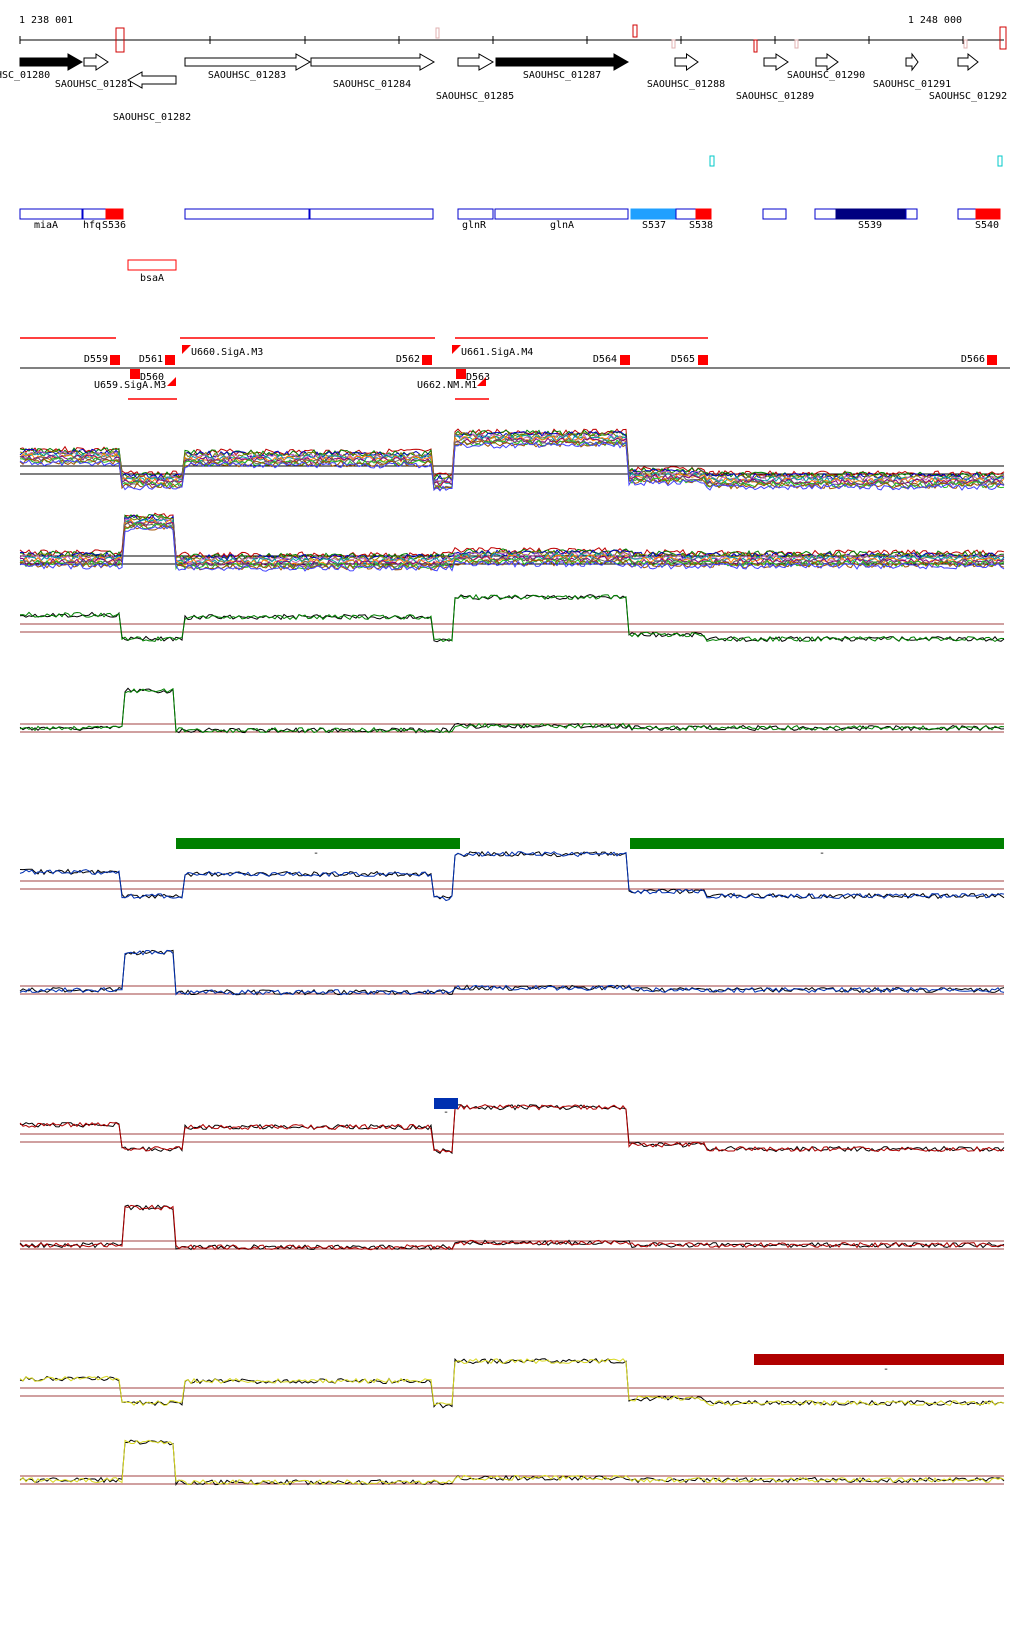  What do you see at coordinates (94, 84) in the screenshot?
I see `gene-label: SAOUHSC_01281` at bounding box center [94, 84].